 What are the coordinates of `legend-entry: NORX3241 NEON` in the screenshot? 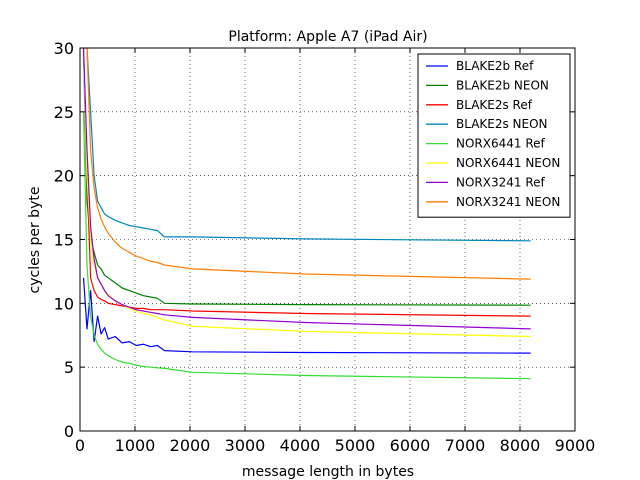 It's located at (508, 202).